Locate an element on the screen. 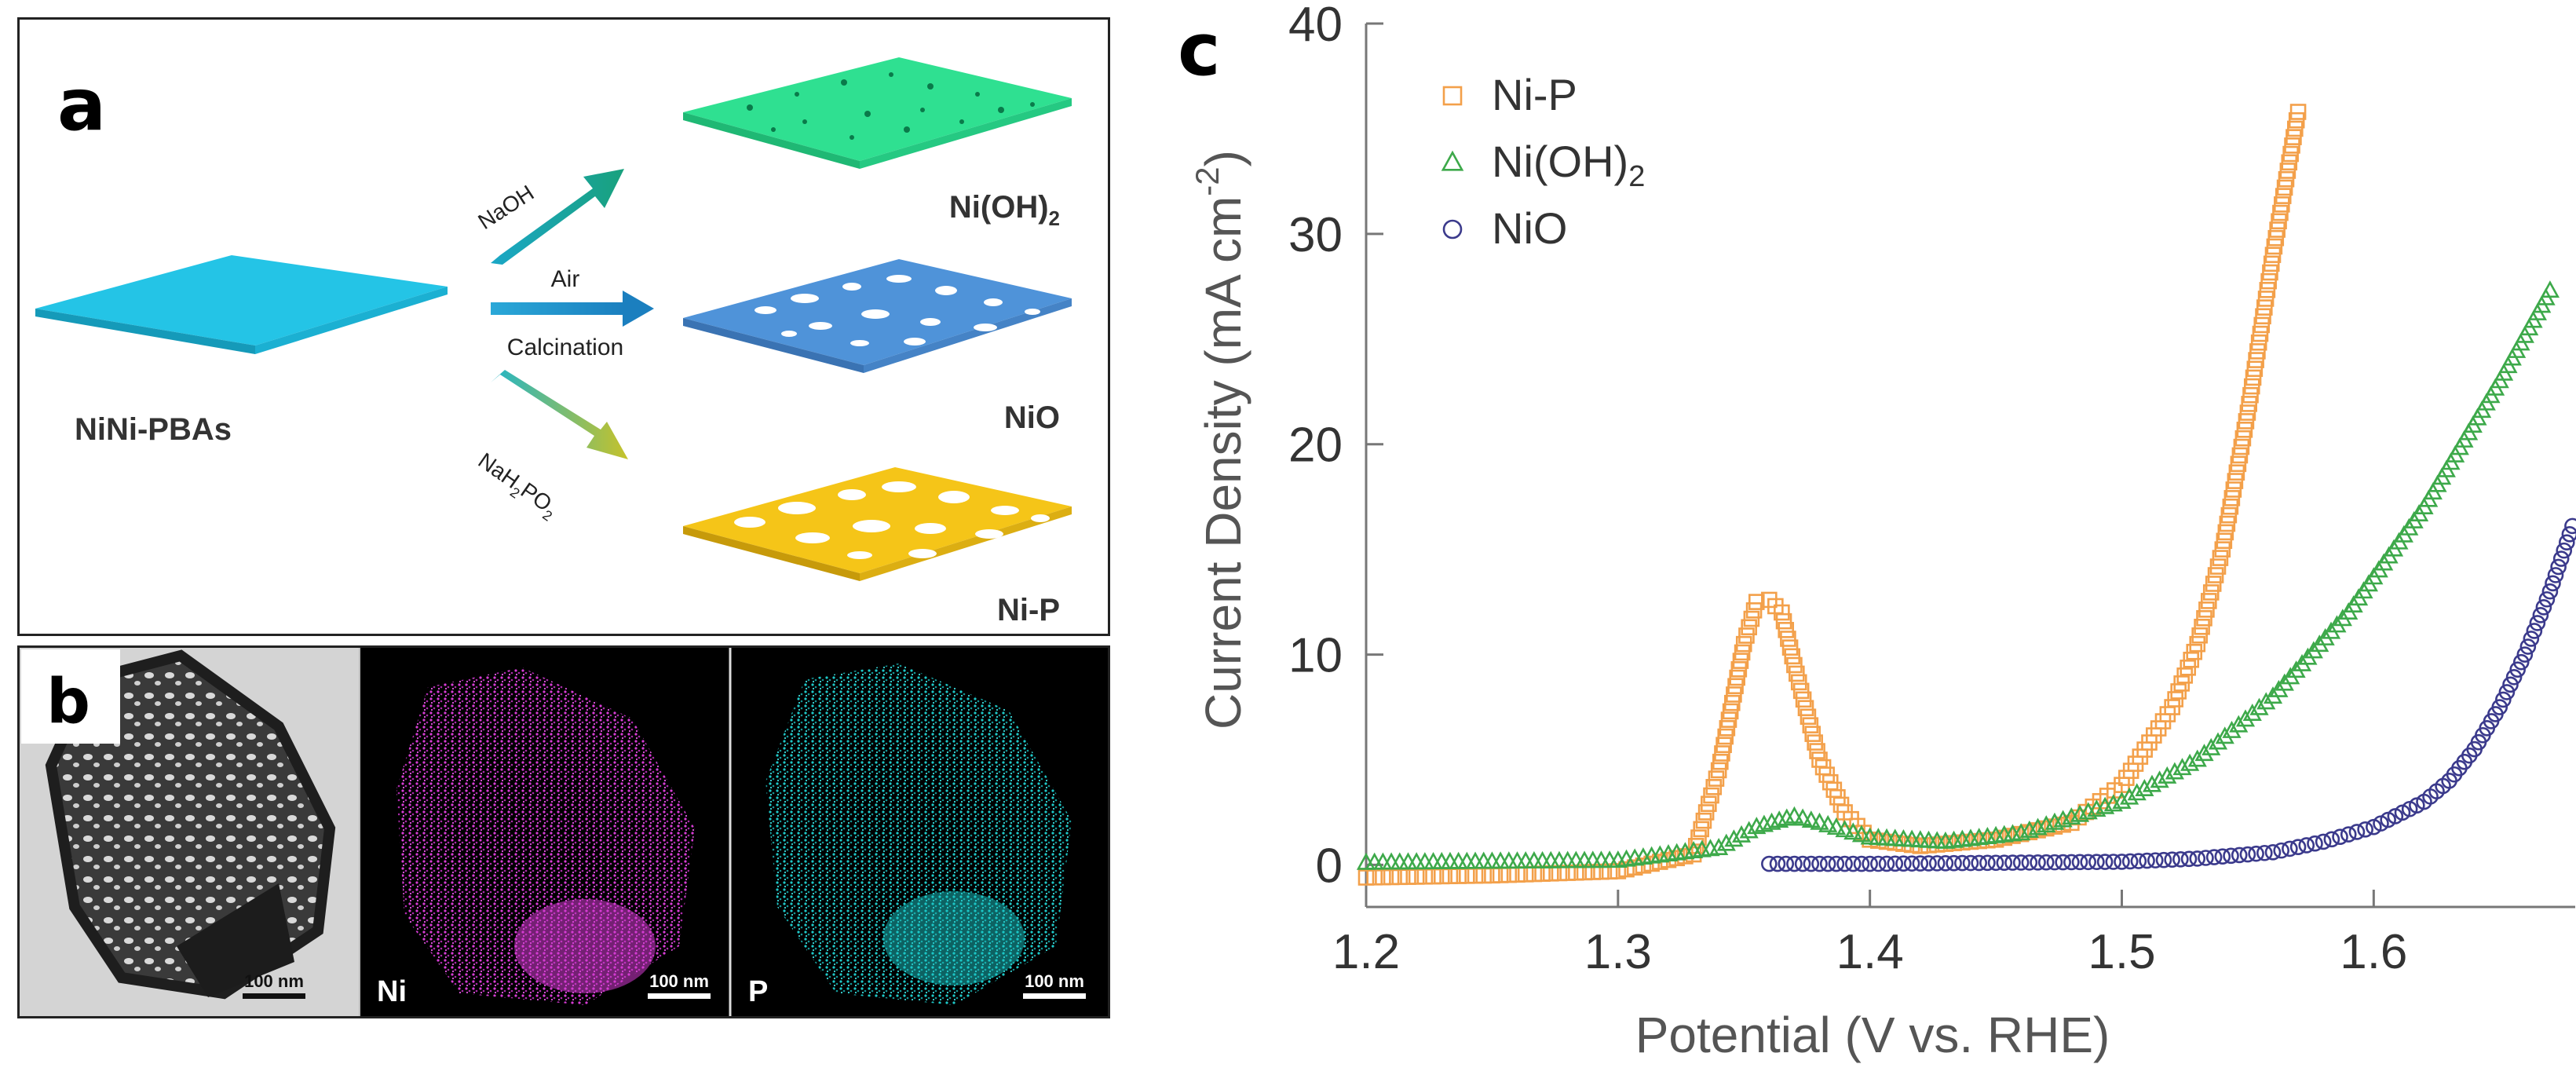 The height and width of the screenshot is (1075, 2576). p-map-label: P is located at coordinates (758, 992).